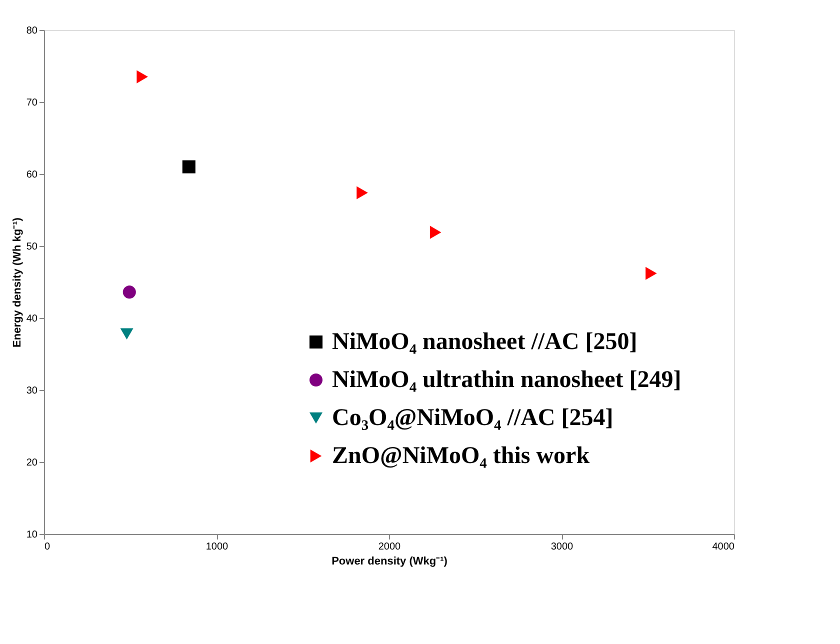 This screenshot has width=840, height=644. Describe the element at coordinates (32, 535) in the screenshot. I see `y-tick-label: 10` at that location.